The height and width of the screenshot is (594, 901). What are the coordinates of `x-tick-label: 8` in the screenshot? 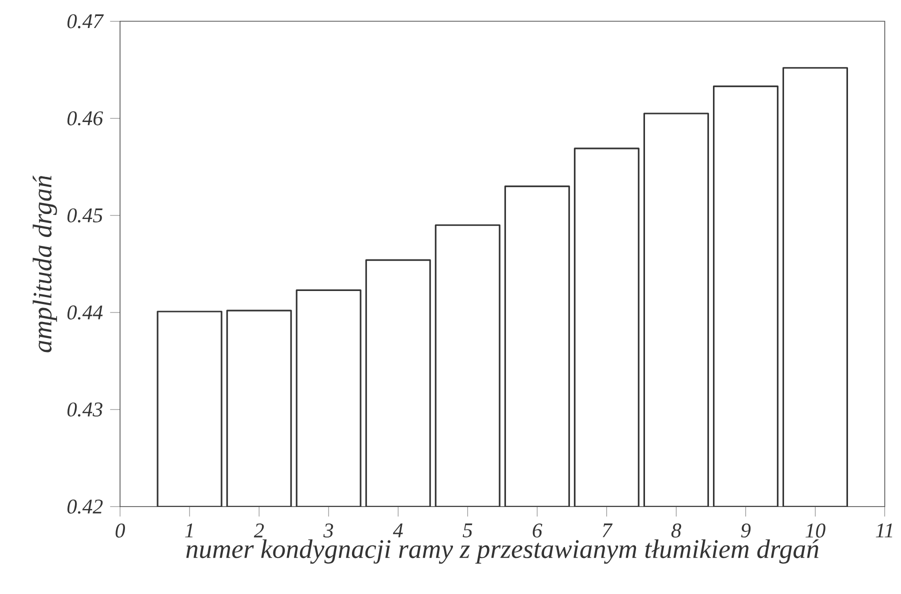 It's located at (676, 530).